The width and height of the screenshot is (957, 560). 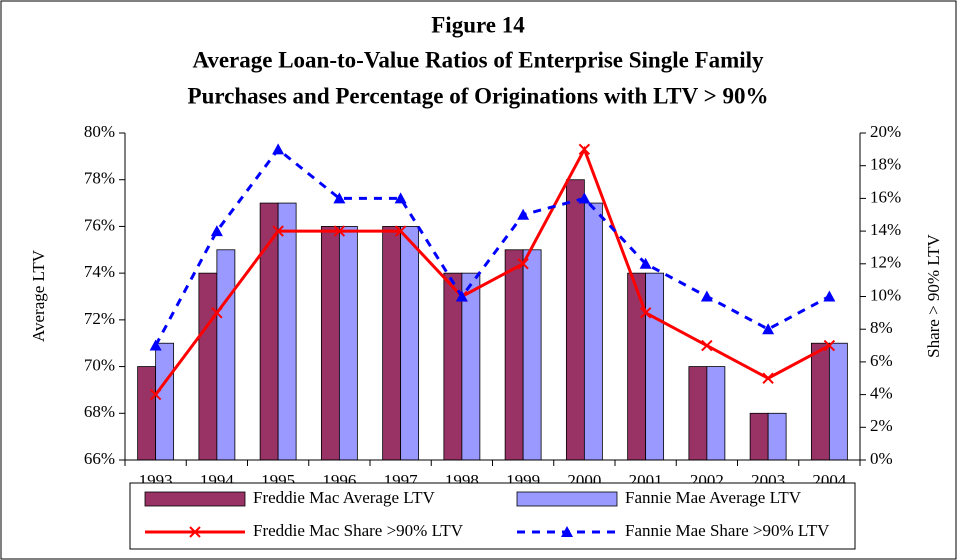 I want to click on y2-tick-label: 4%, so click(x=881, y=393).